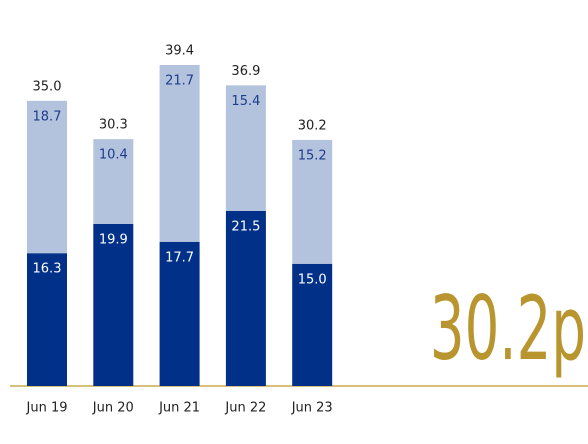 Image resolution: width=588 pixels, height=444 pixels. I want to click on x-tick-label: Jun 20, so click(113, 408).